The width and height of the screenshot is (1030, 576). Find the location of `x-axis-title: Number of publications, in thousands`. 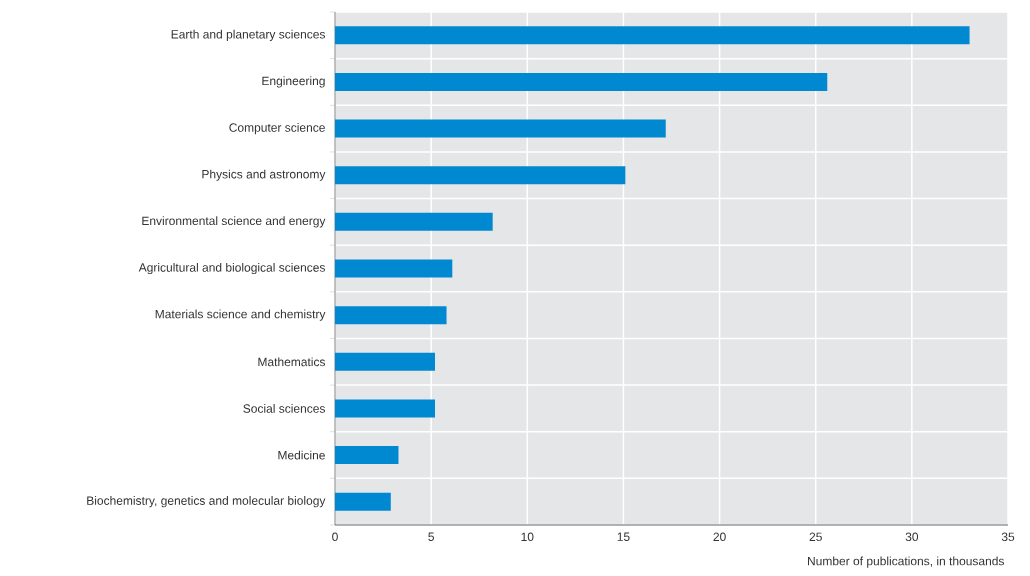

x-axis-title: Number of publications, in thousands is located at coordinates (906, 562).